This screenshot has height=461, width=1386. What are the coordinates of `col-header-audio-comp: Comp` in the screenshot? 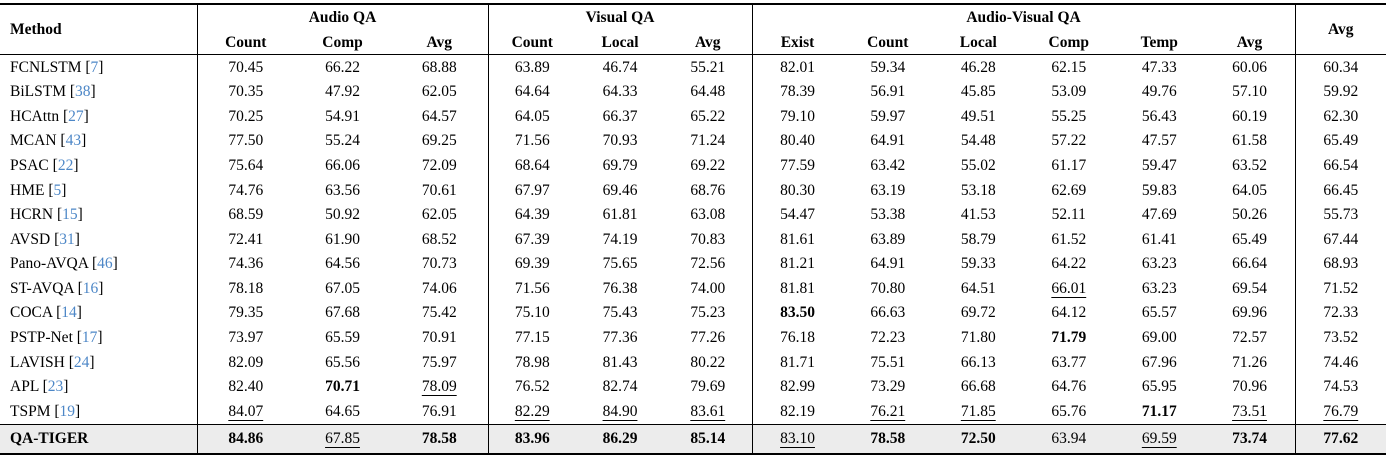 It's located at (342, 42).